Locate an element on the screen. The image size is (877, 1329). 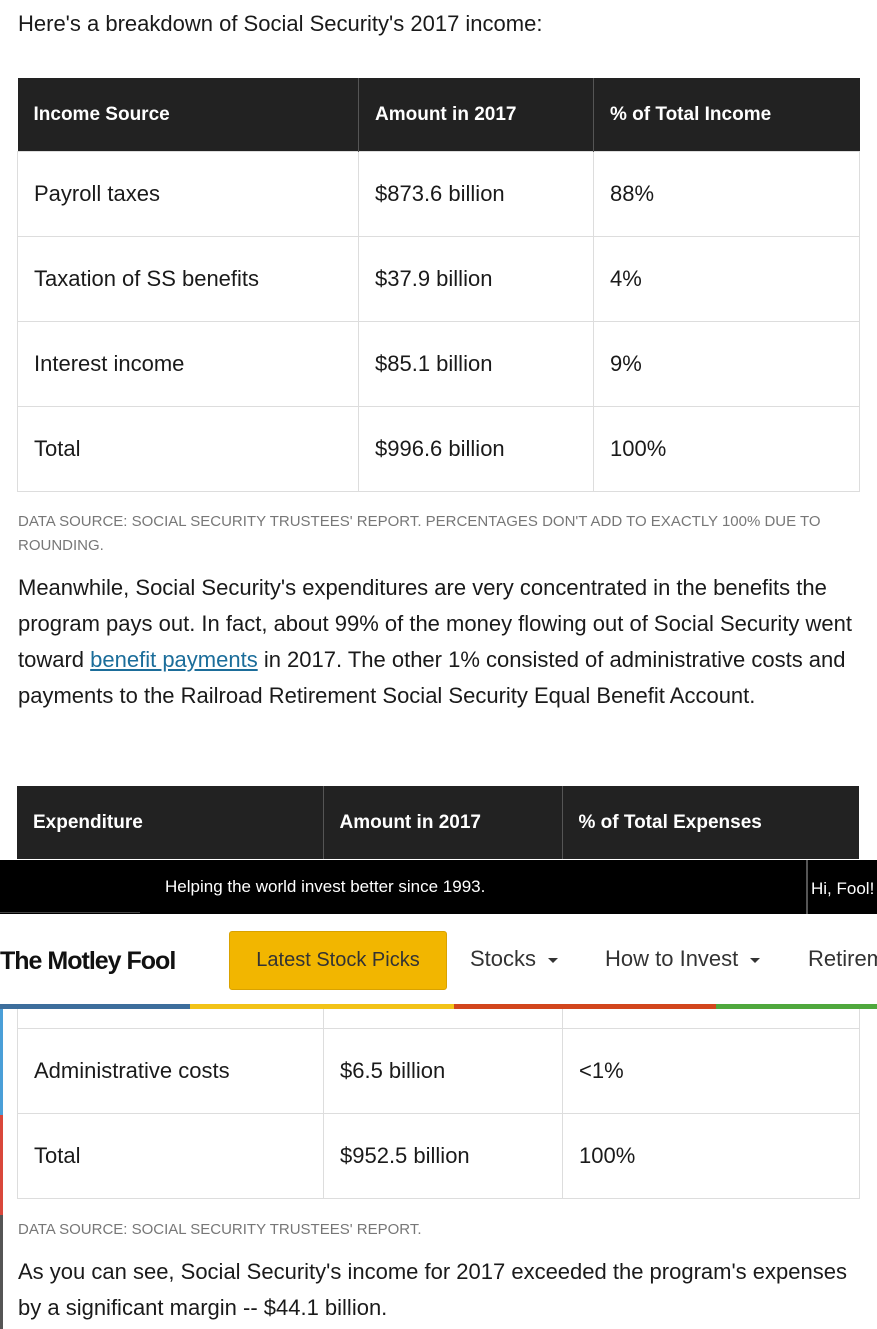
nav-item: Stocks is located at coordinates (514, 959).